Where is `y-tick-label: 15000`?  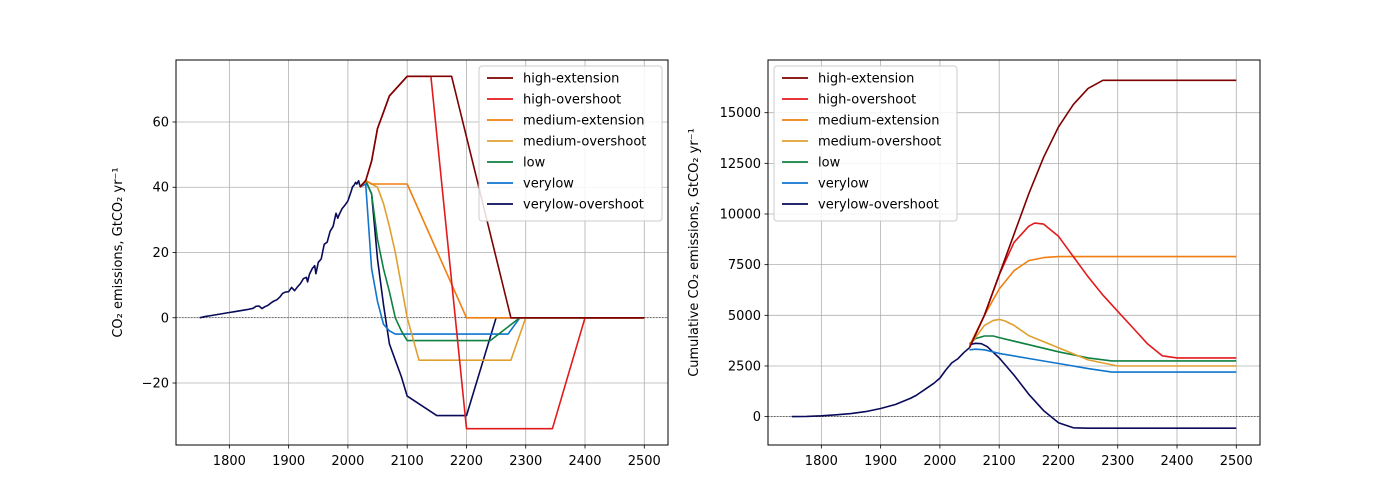
y-tick-label: 15000 is located at coordinates (740, 113).